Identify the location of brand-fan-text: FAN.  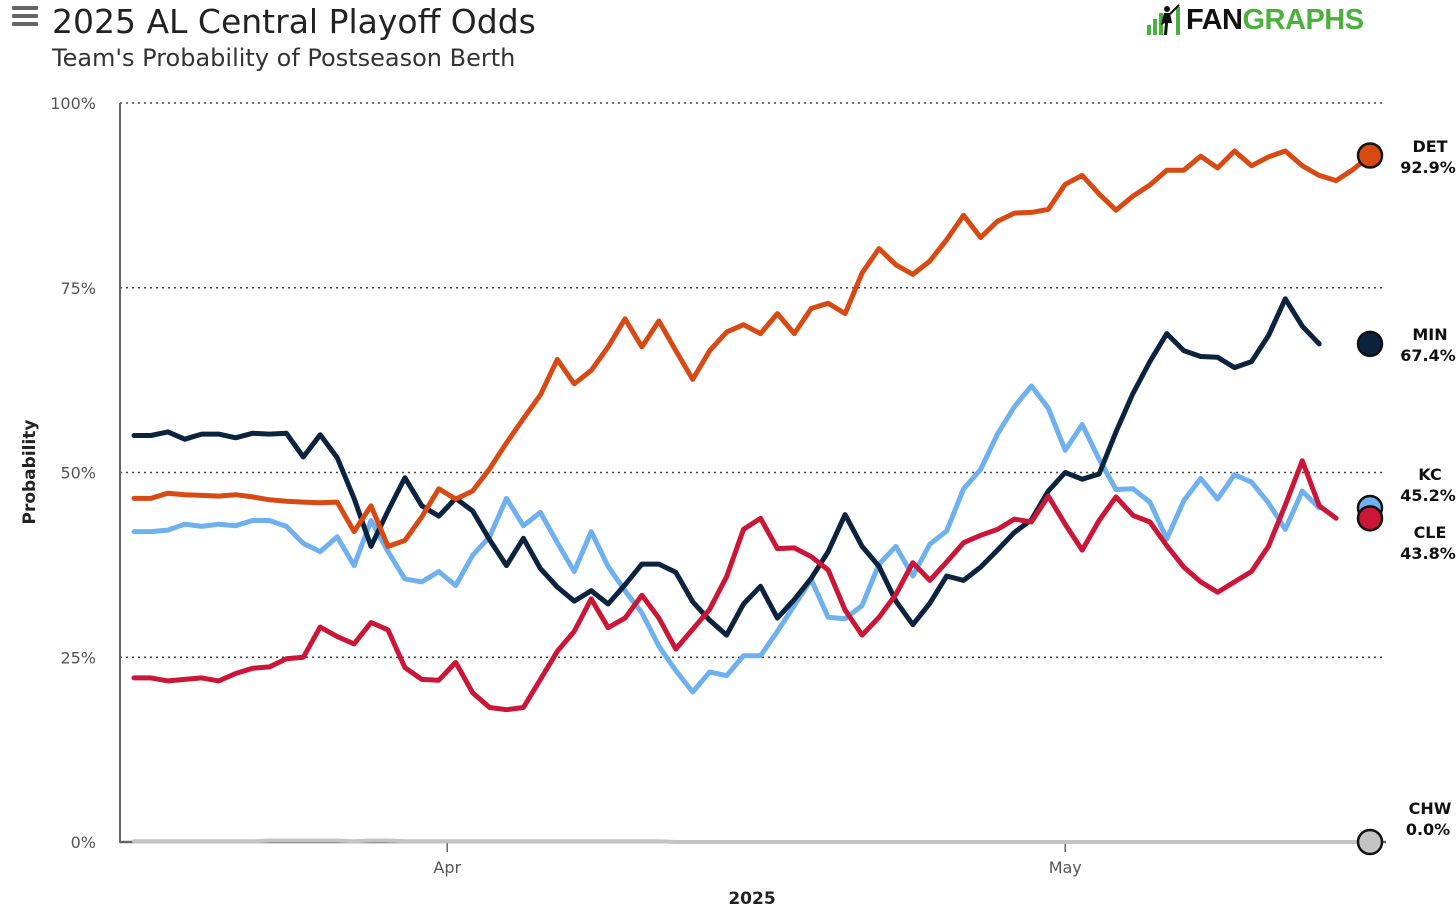
(1214, 19).